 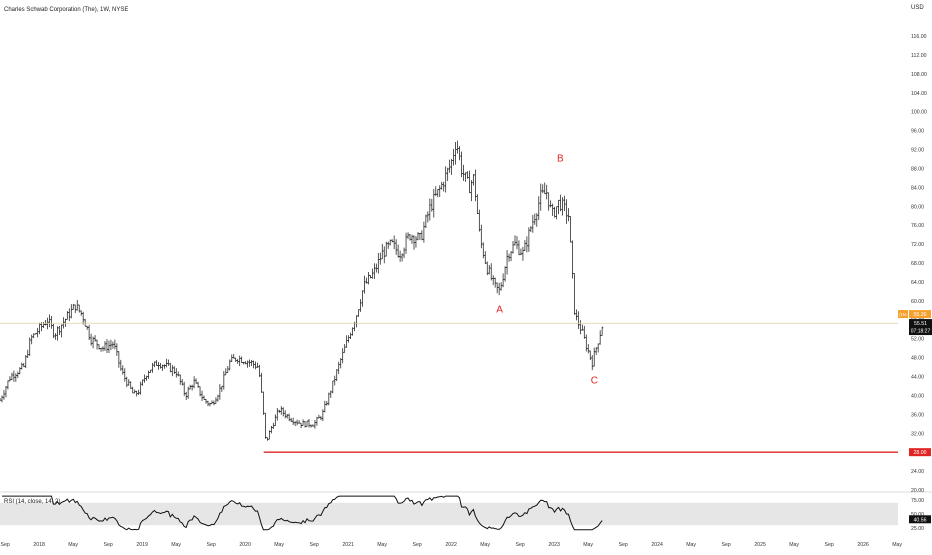 What do you see at coordinates (863, 545) in the screenshot?
I see `time-tick-label: 2026` at bounding box center [863, 545].